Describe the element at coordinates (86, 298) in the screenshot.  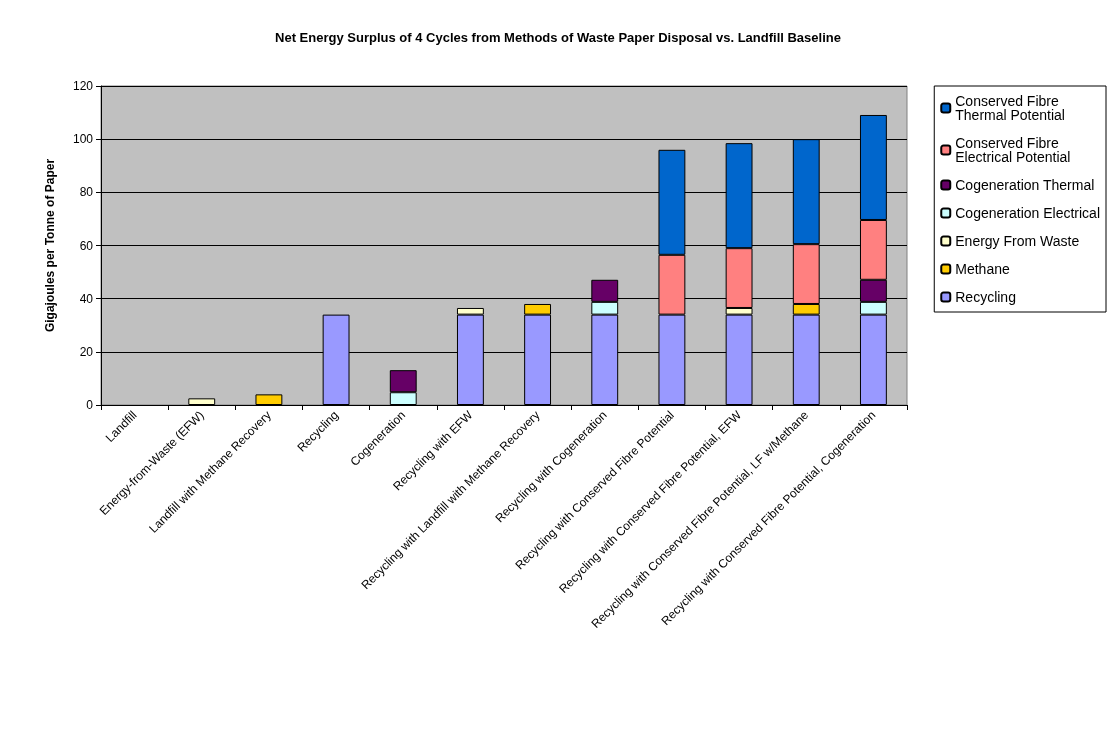
I see `y-tick-label: 40` at that location.